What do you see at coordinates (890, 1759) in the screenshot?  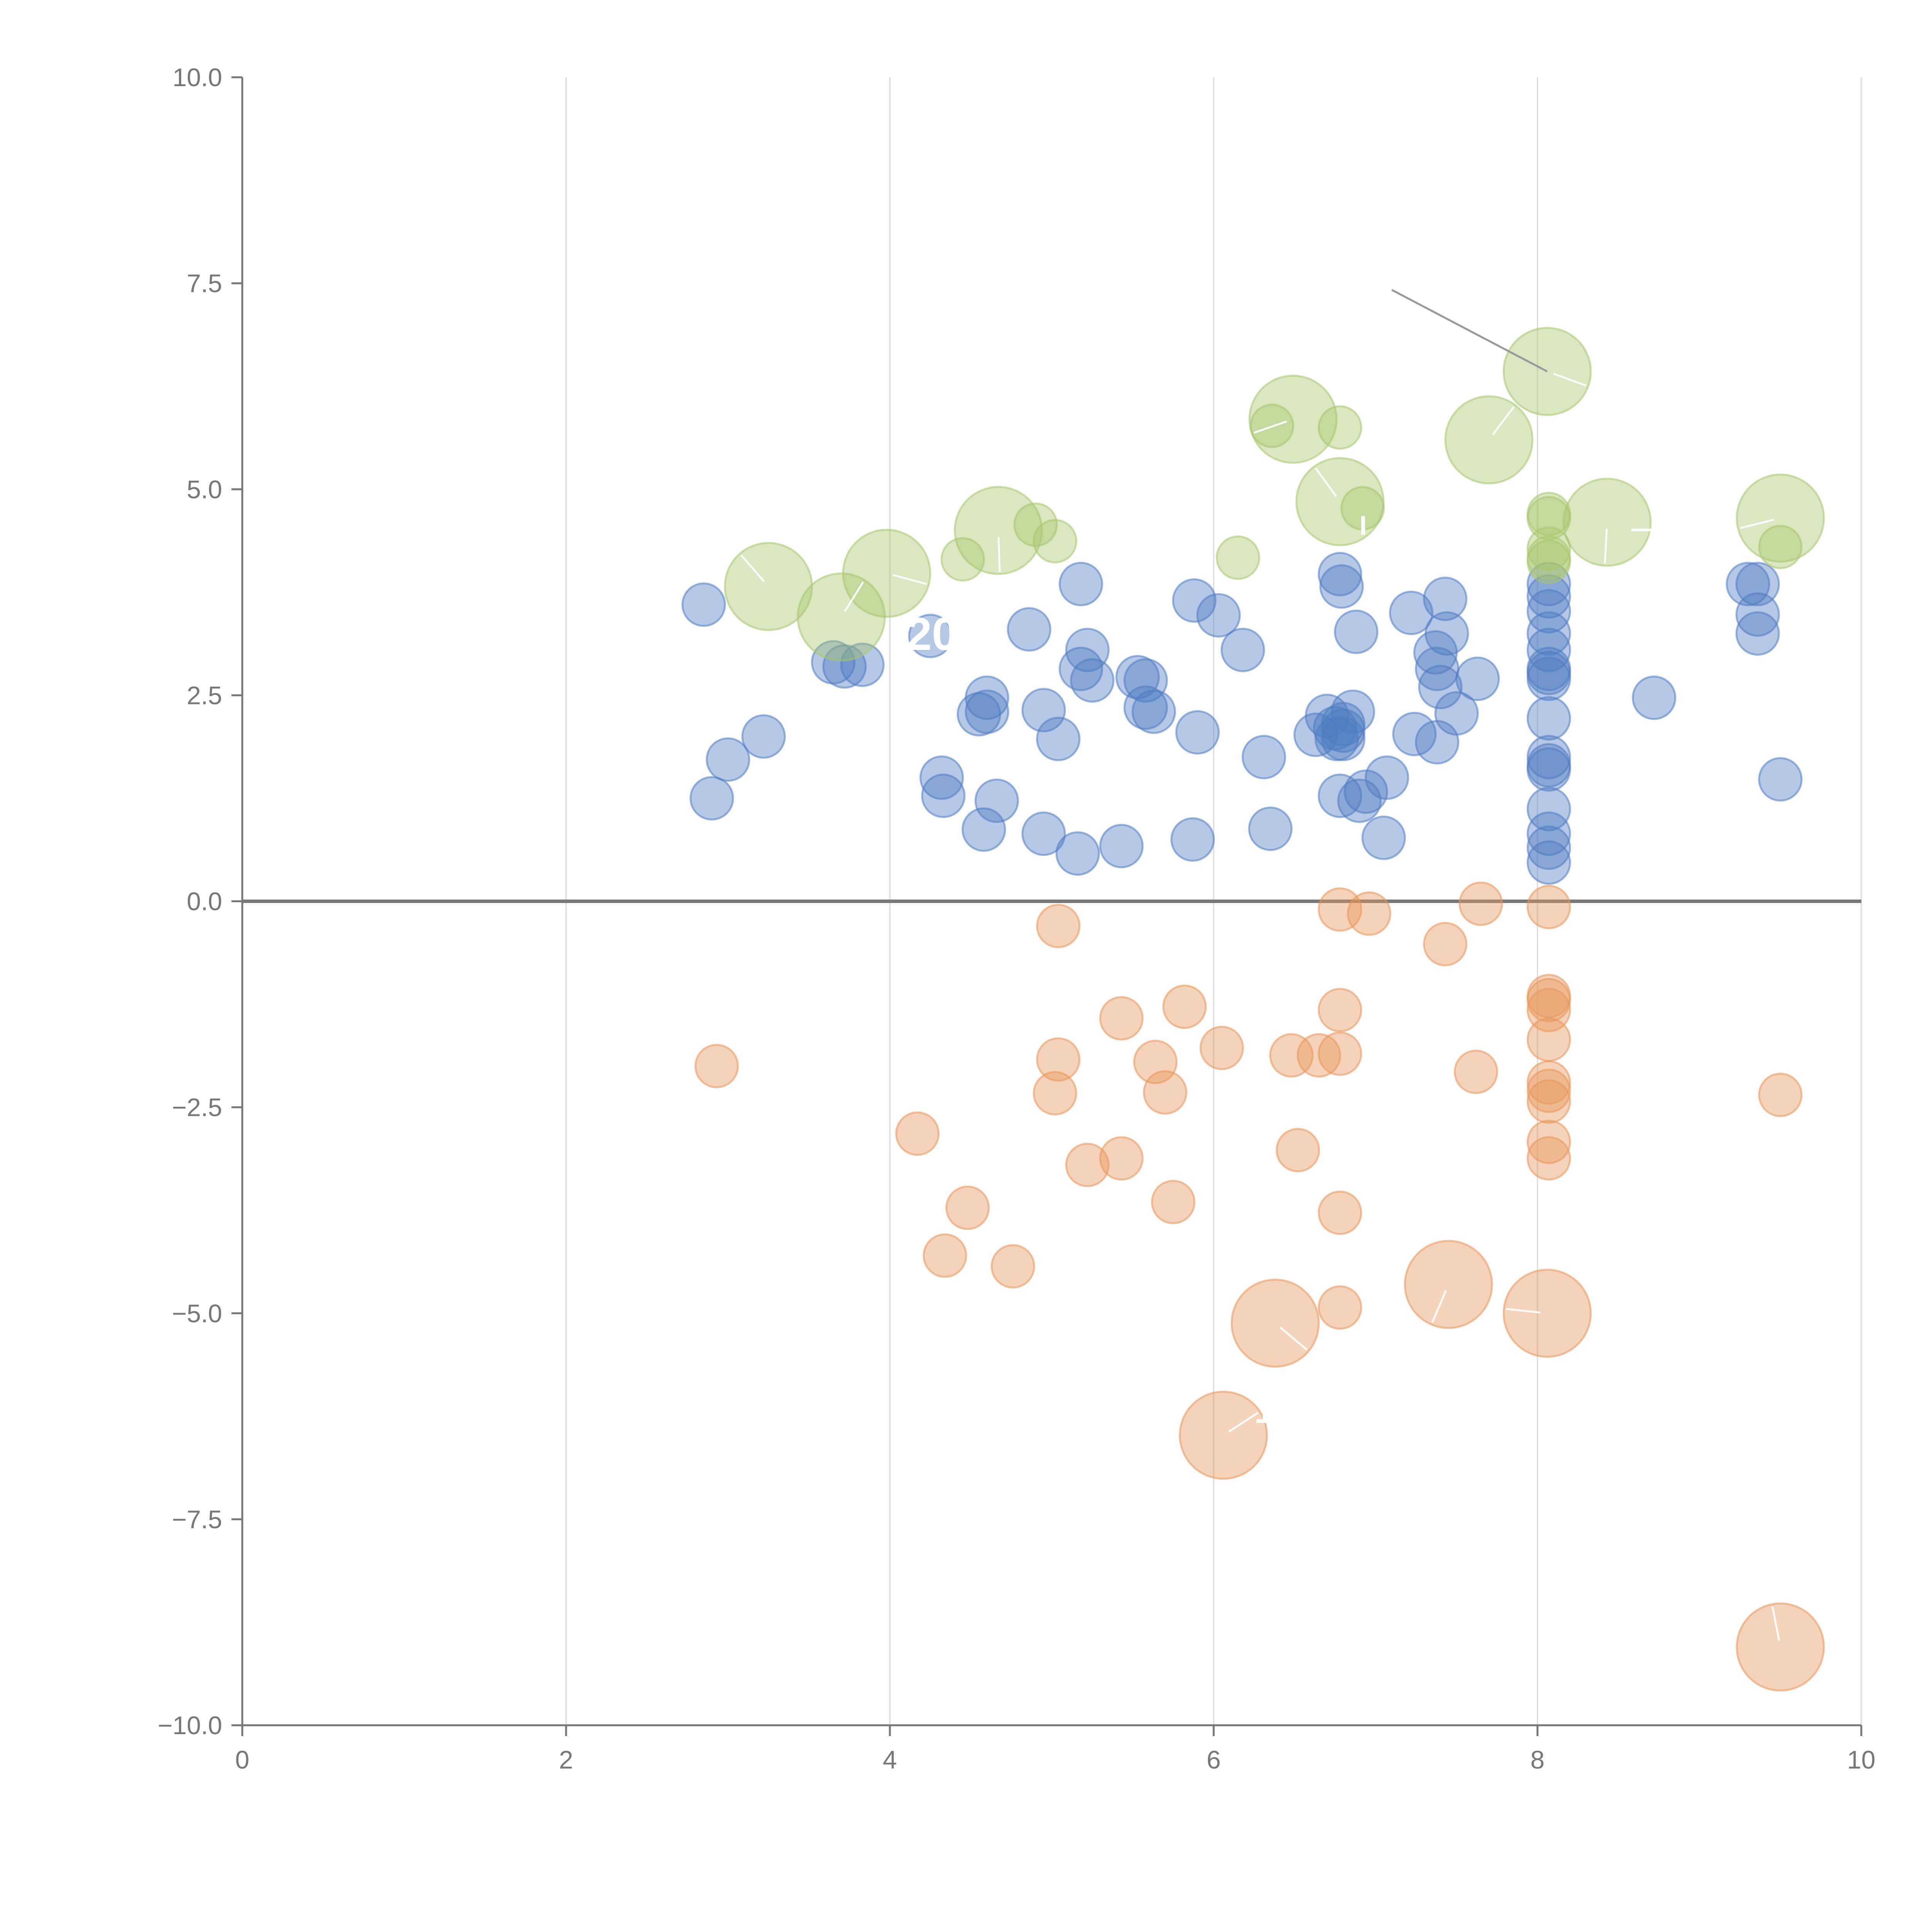 I see `x-tick-label: 4` at bounding box center [890, 1759].